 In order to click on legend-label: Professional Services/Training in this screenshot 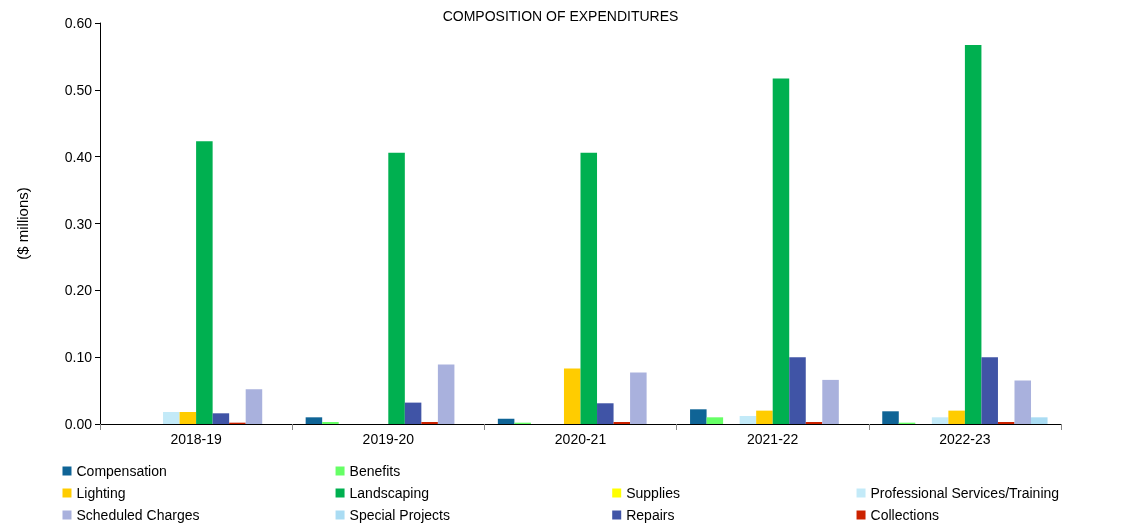, I will do `click(965, 493)`.